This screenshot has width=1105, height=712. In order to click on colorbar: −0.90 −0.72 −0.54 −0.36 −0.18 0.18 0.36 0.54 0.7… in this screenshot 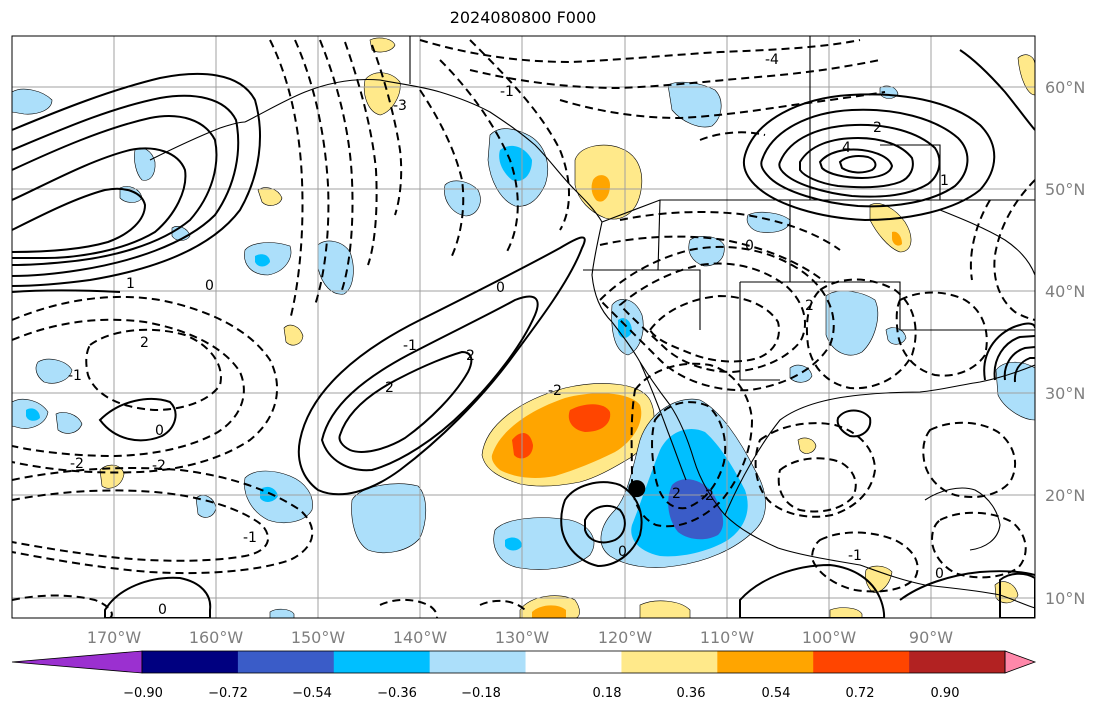, I will do `click(524, 675)`.